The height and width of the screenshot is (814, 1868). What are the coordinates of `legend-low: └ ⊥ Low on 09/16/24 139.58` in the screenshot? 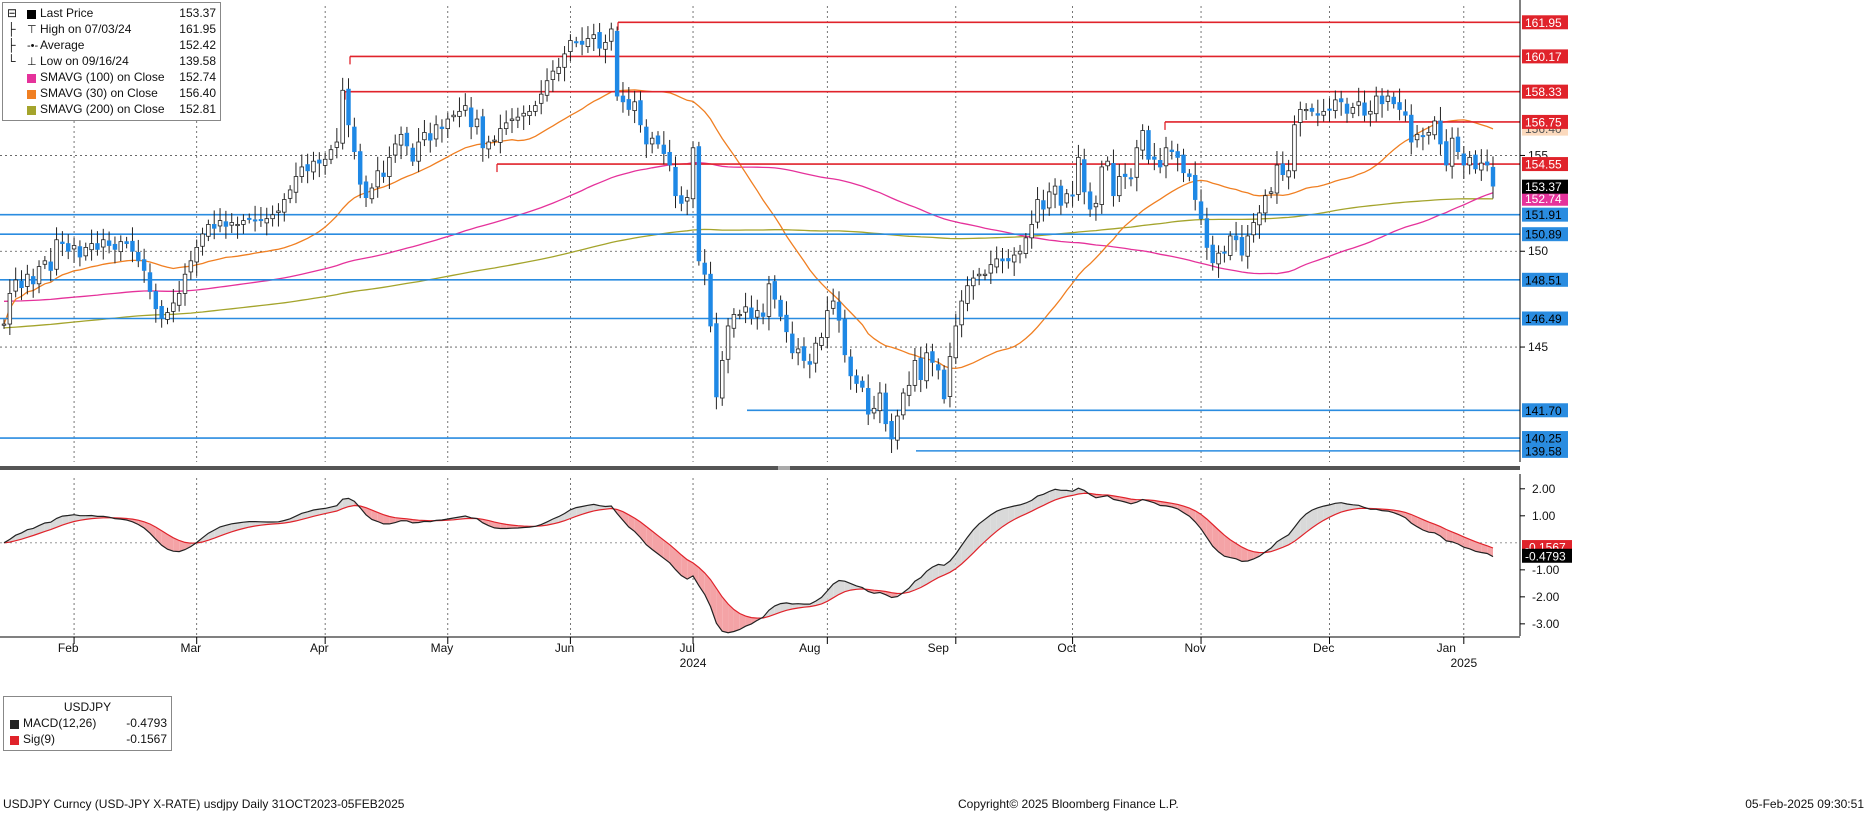 It's located at (111, 62).